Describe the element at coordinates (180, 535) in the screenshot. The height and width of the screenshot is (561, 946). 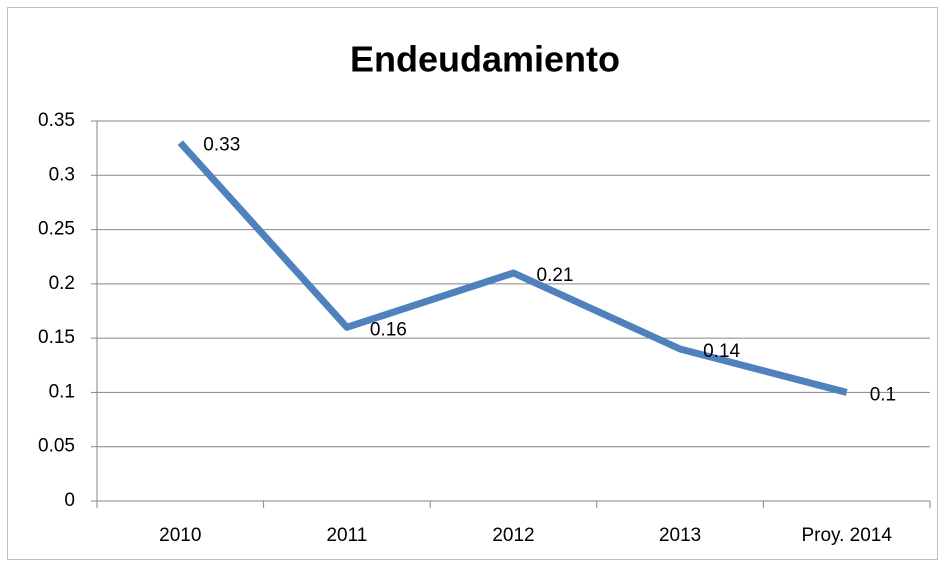
I see `x-tick-label: 2010` at that location.